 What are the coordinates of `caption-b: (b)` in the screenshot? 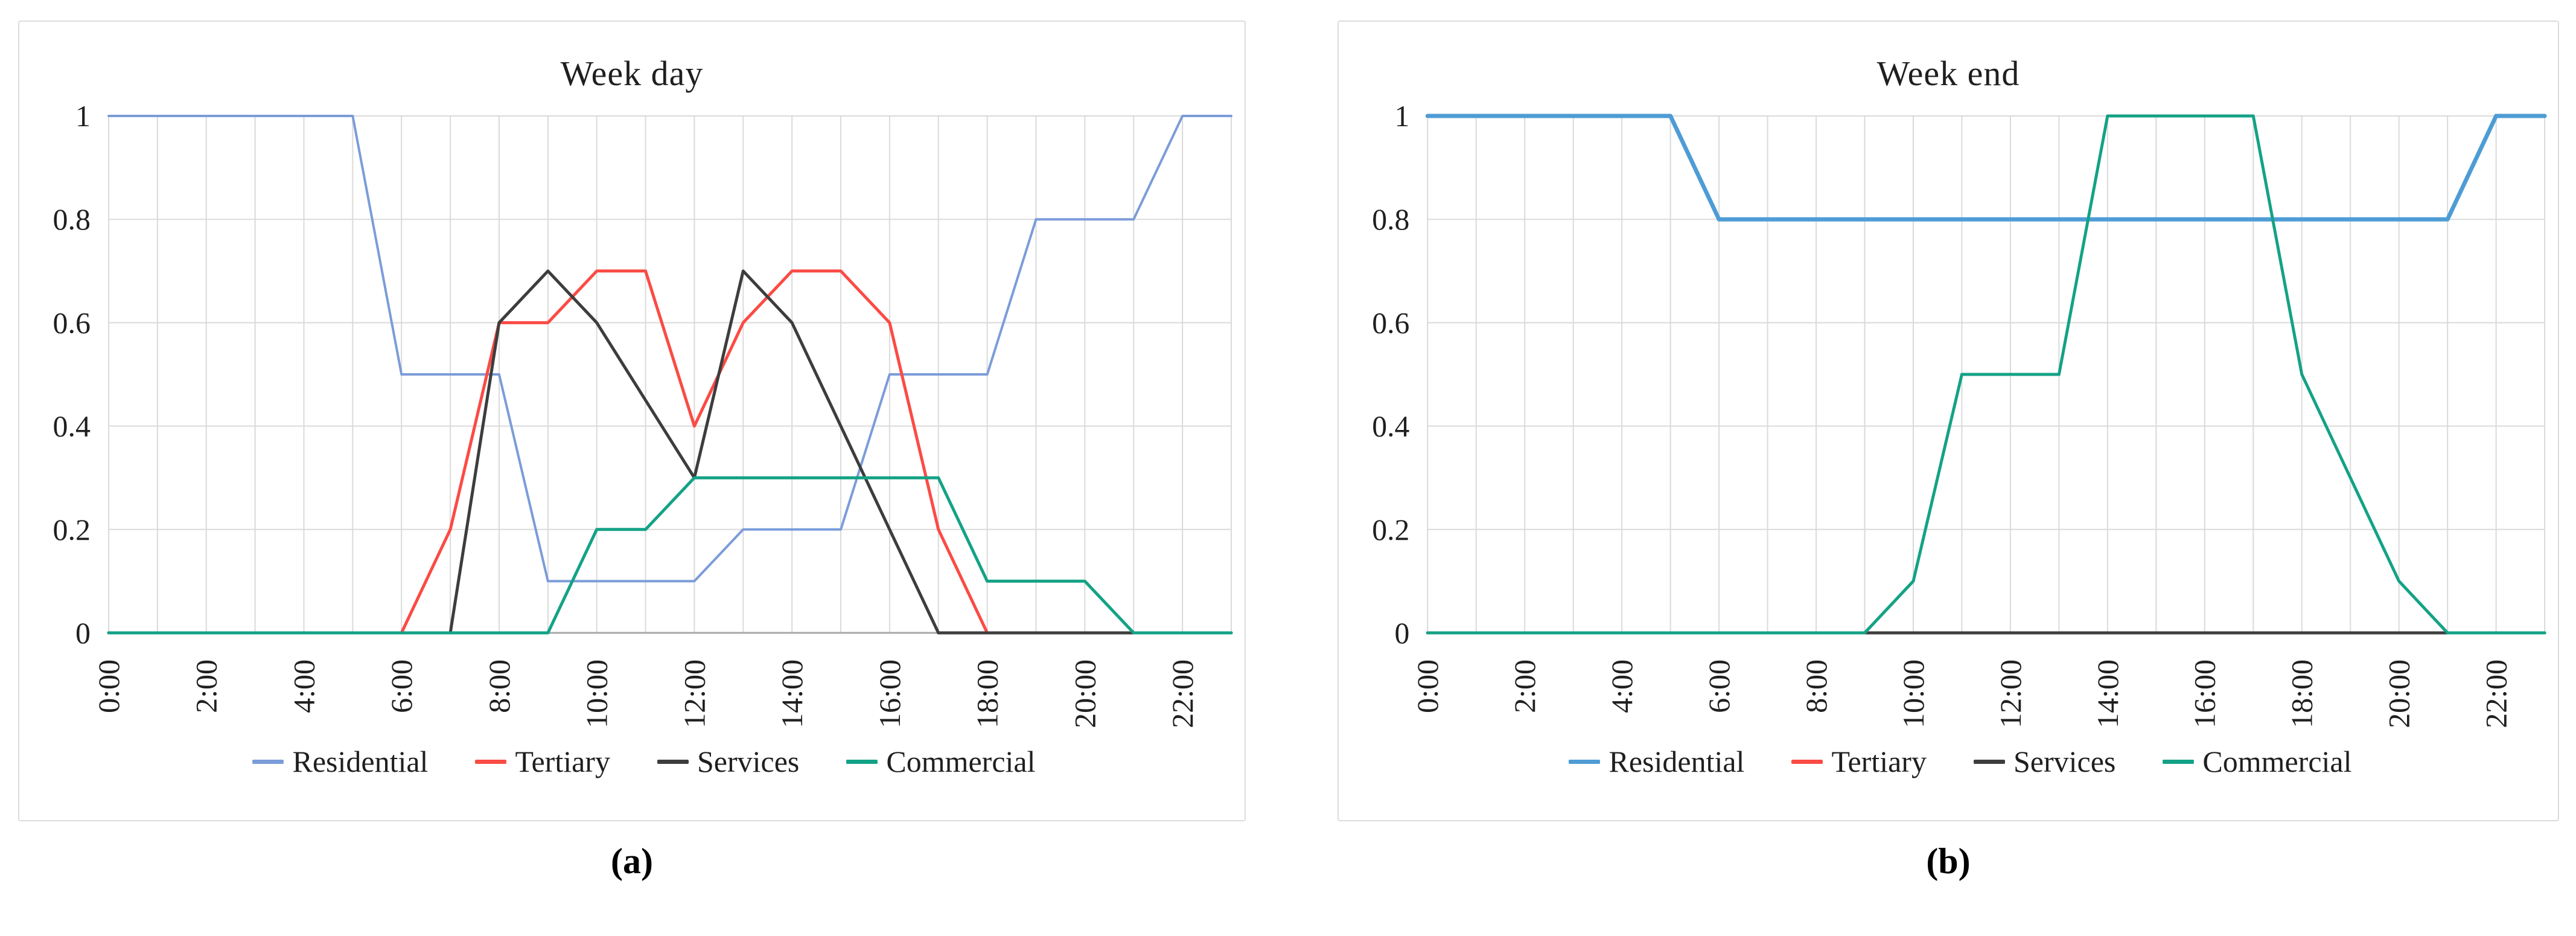 It's located at (1948, 861).